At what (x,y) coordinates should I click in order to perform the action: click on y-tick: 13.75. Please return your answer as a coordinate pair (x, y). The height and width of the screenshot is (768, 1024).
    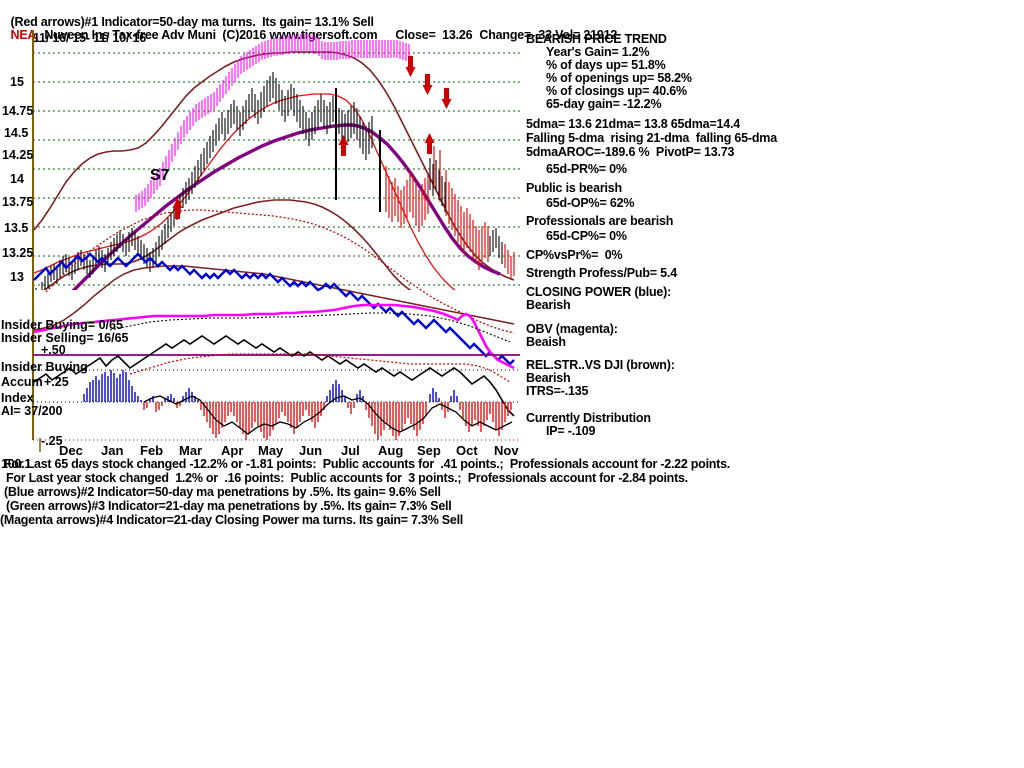
    Looking at the image, I should click on (18, 202).